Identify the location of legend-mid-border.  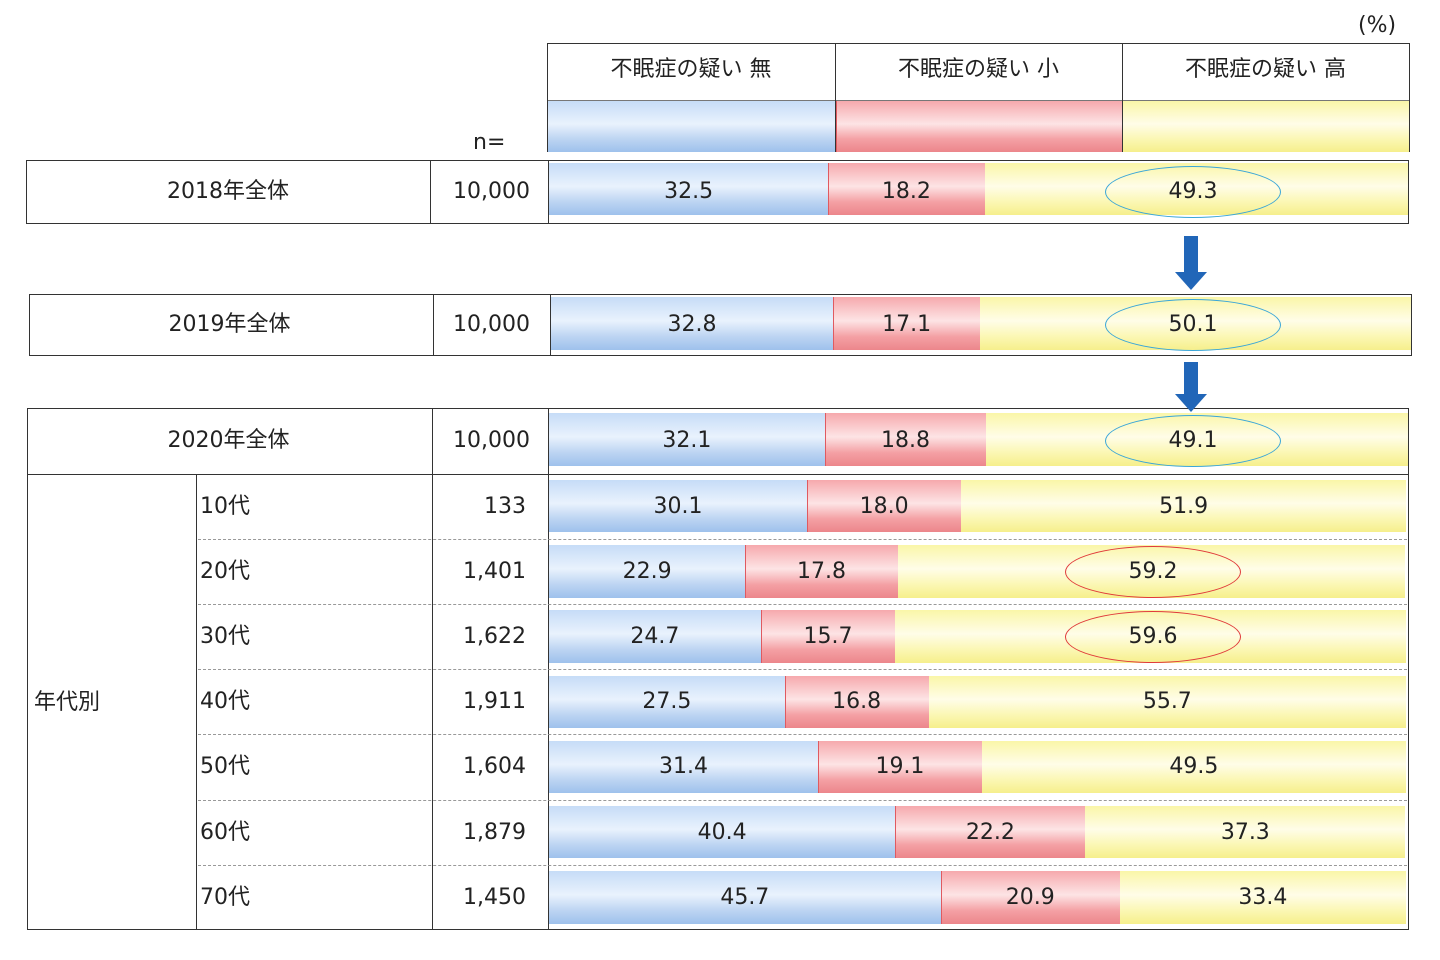
(978, 100).